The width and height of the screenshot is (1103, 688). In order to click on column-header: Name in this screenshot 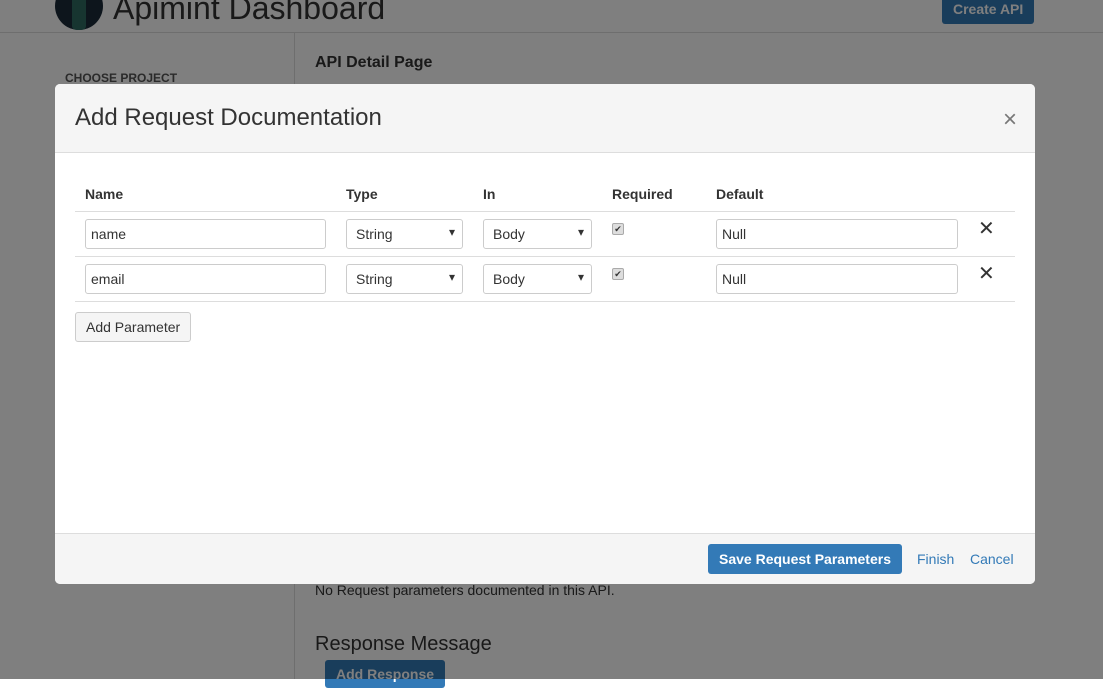, I will do `click(205, 194)`.